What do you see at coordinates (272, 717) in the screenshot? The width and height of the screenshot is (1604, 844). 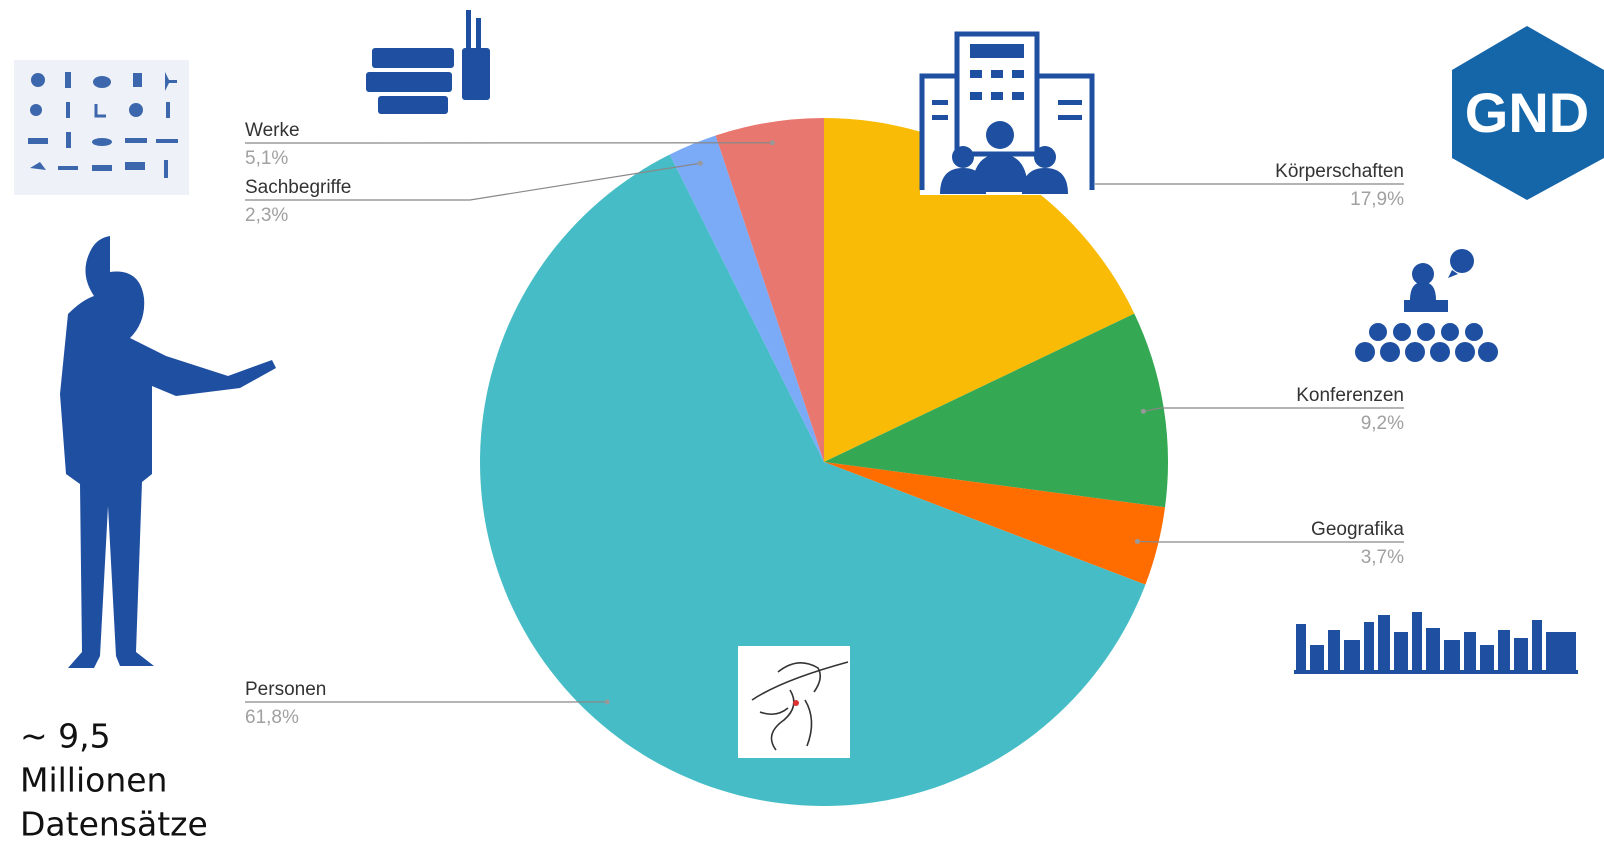 I see `slice-value-label: 61,8%` at bounding box center [272, 717].